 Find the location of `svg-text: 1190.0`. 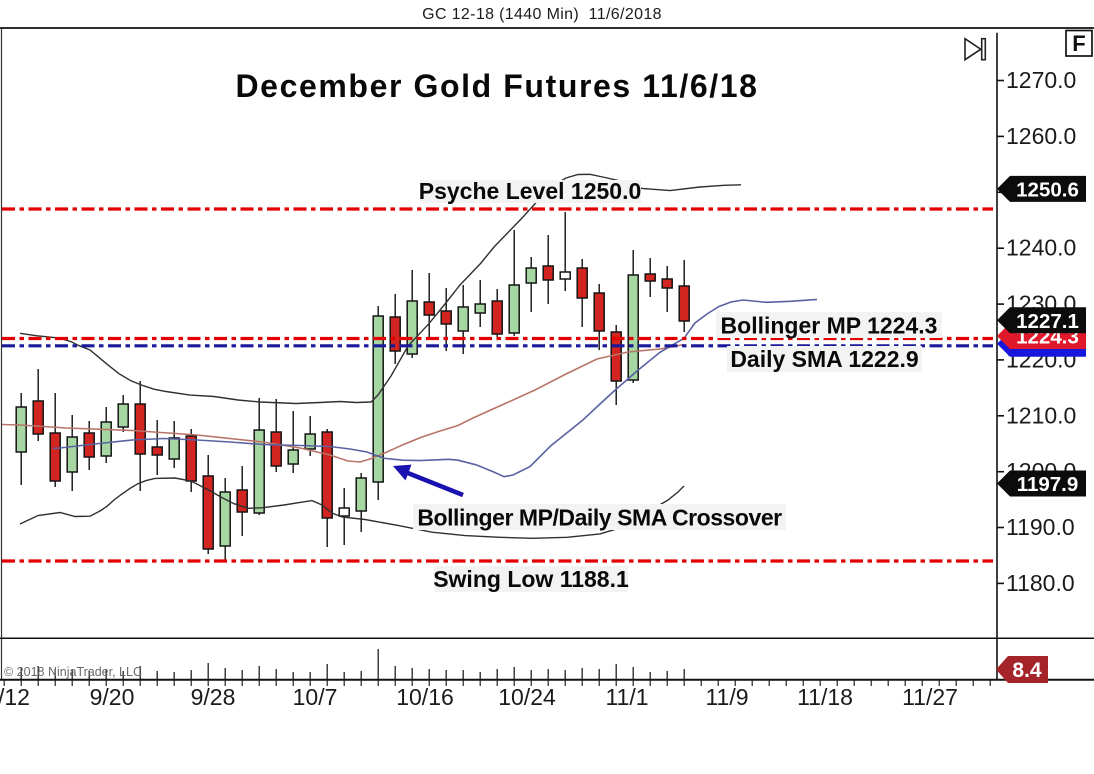

svg-text: 1190.0 is located at coordinates (1040, 527).